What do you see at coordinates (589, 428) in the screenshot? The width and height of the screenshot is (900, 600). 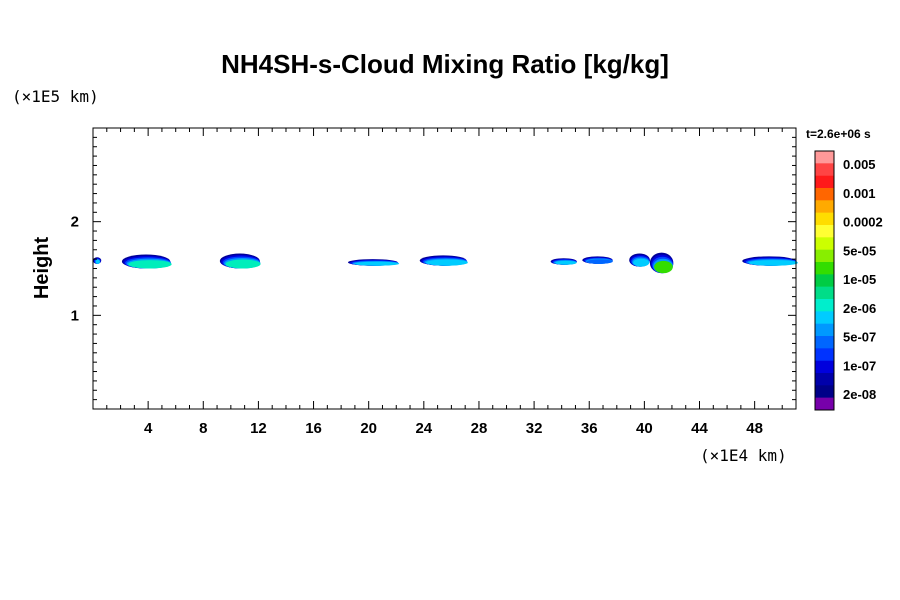 I see `x-tick-label: 36` at bounding box center [589, 428].